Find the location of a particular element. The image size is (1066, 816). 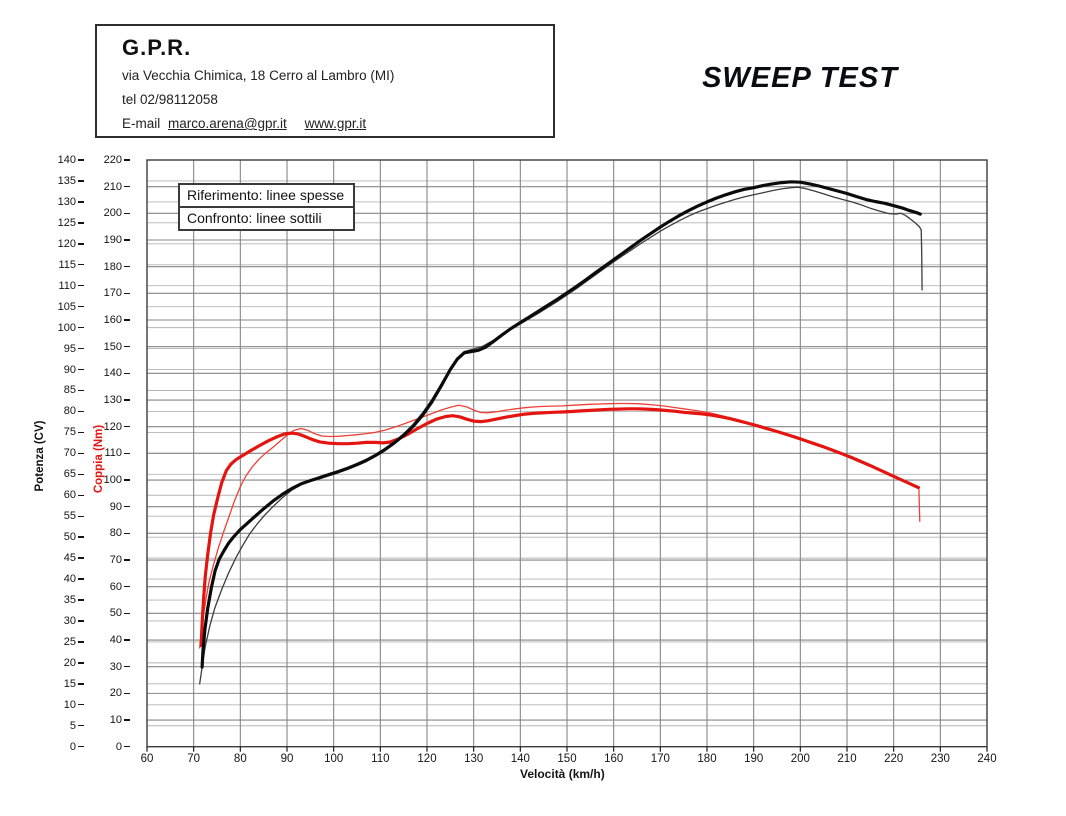

torque-axis-title: Coppia (Nm) is located at coordinates (99, 459).